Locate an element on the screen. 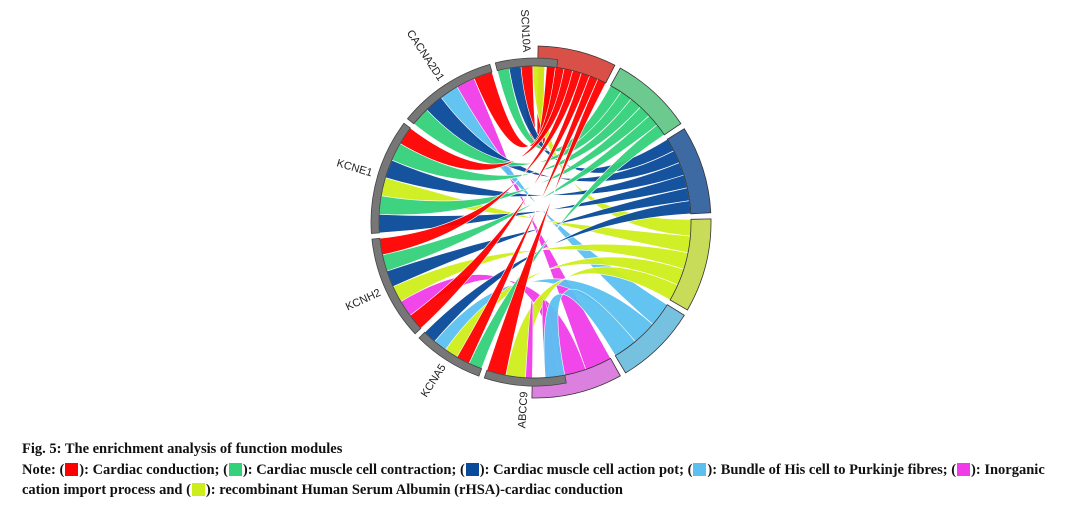  legend-label: ): Cardiac muscle cell contraction; ( is located at coordinates (353, 470).